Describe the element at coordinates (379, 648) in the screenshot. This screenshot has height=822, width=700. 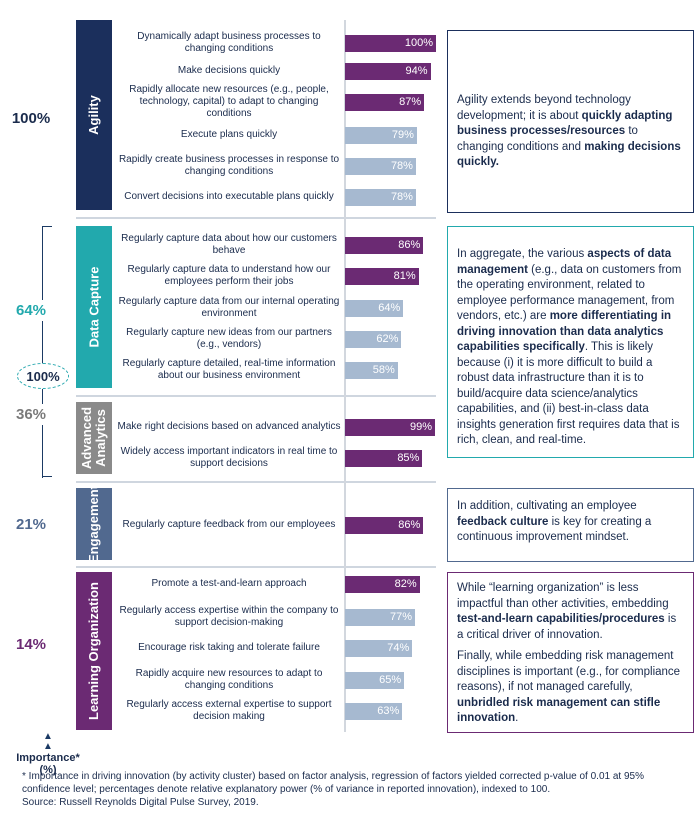
I see `bar: 74%` at that location.